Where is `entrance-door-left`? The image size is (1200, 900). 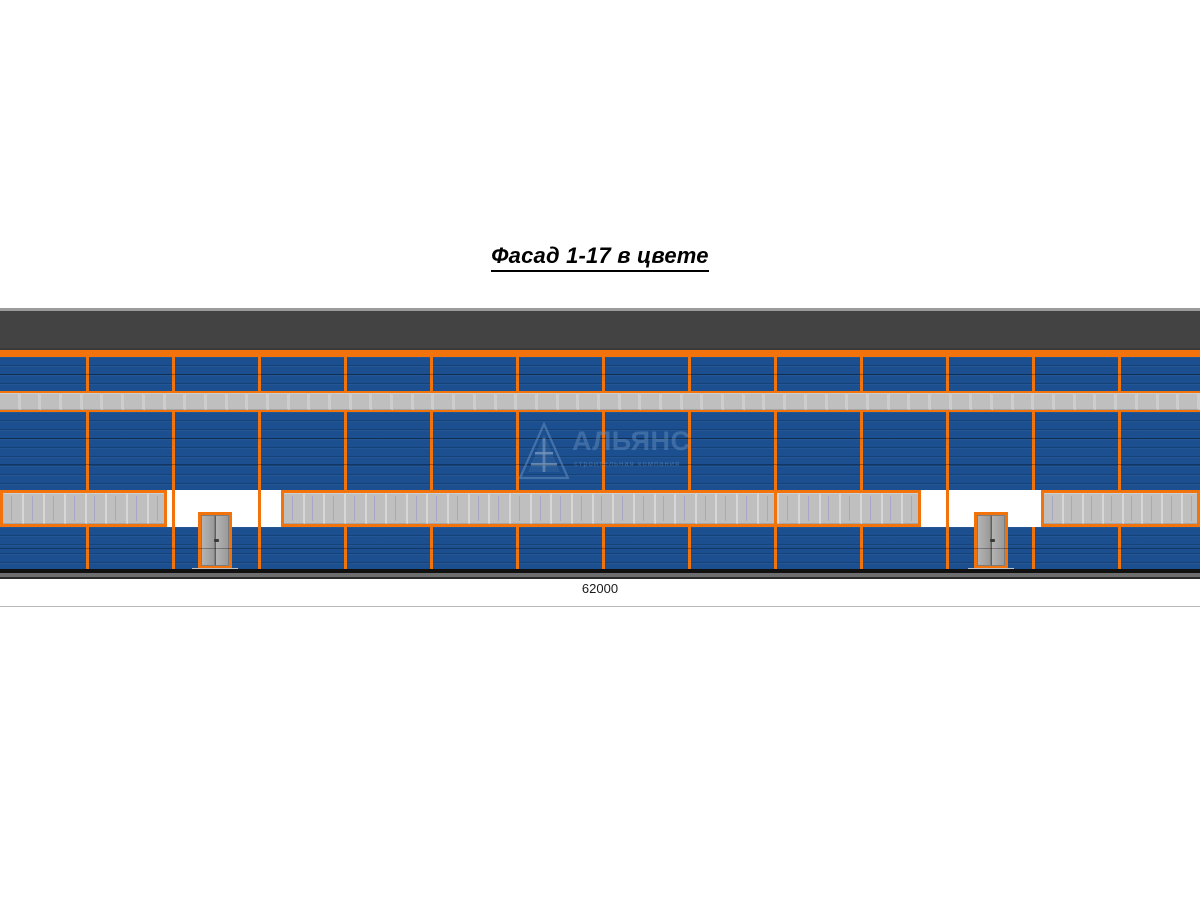 entrance-door-left is located at coordinates (215, 540).